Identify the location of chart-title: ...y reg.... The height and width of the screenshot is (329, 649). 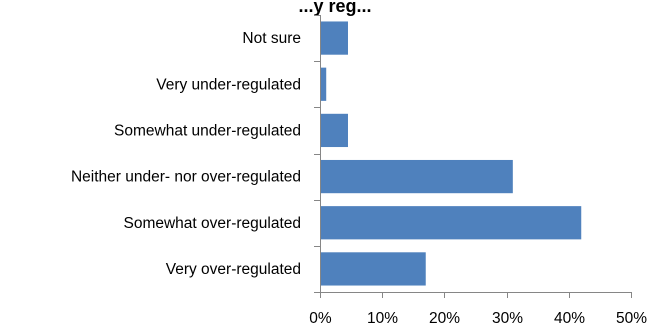
(334, 8).